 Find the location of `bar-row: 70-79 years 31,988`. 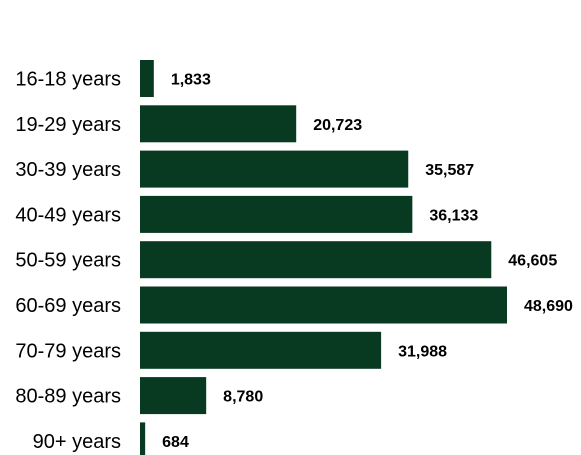

bar-row: 70-79 years 31,988 is located at coordinates (231, 350).